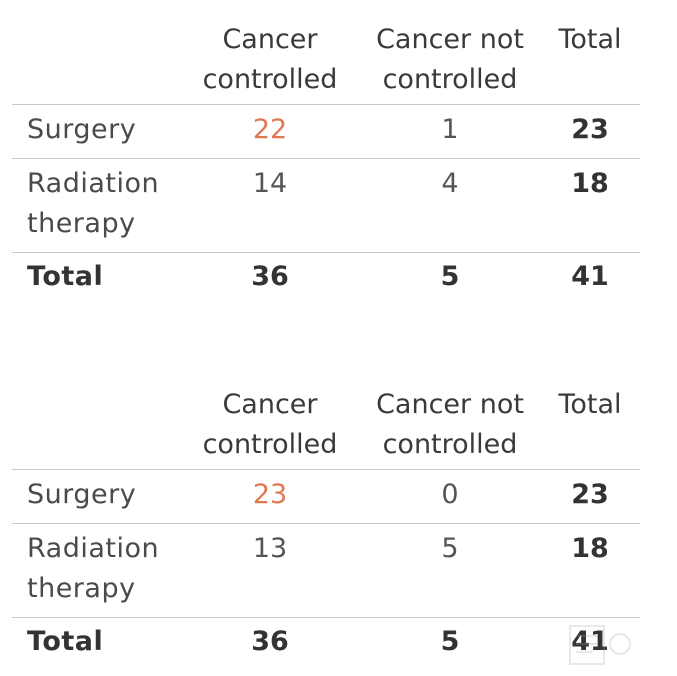 The image size is (677, 676). What do you see at coordinates (326, 205) in the screenshot?
I see `table-row-radiation: Radiation therapy 14 4 18` at bounding box center [326, 205].